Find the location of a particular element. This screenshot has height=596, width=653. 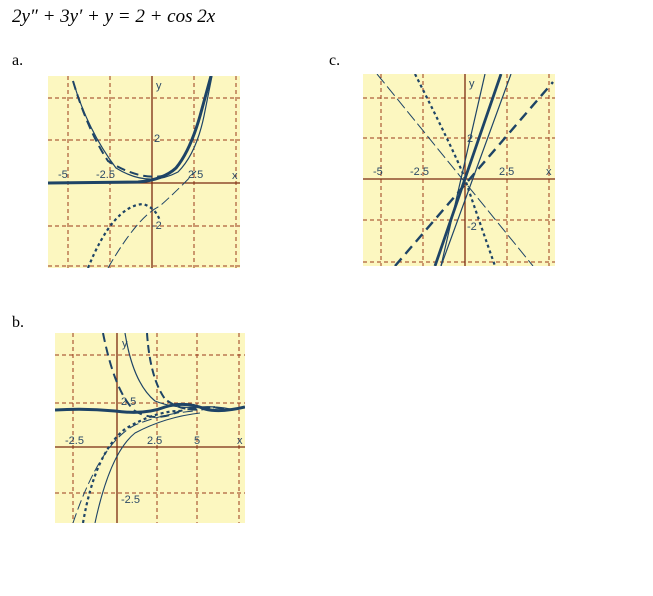

graph-b-canvas: -2.5 2.5 5 x y 2.5 -2.5 is located at coordinates (150, 428).